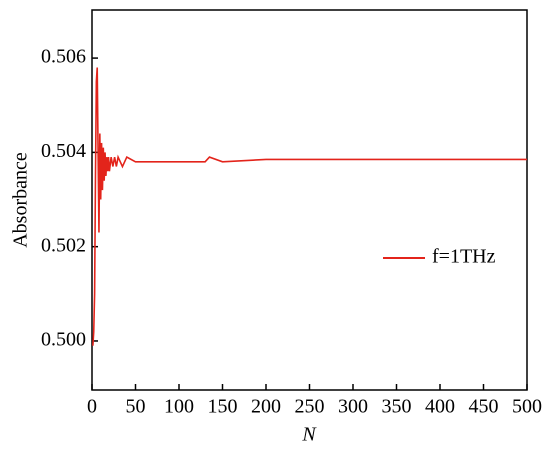 This screenshot has height=452, width=550. What do you see at coordinates (63, 340) in the screenshot?
I see `y-tick-label: 0.500` at bounding box center [63, 340].